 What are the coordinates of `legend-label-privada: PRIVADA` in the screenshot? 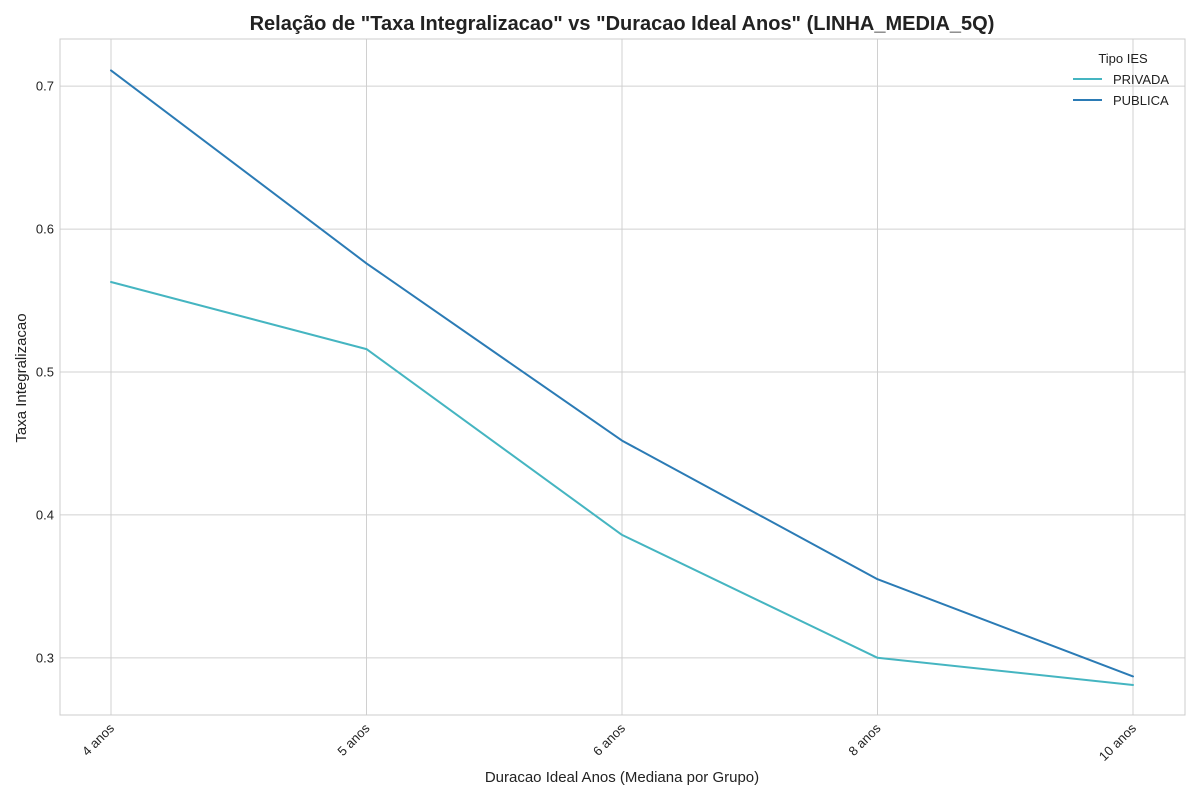 It's located at (1141, 79).